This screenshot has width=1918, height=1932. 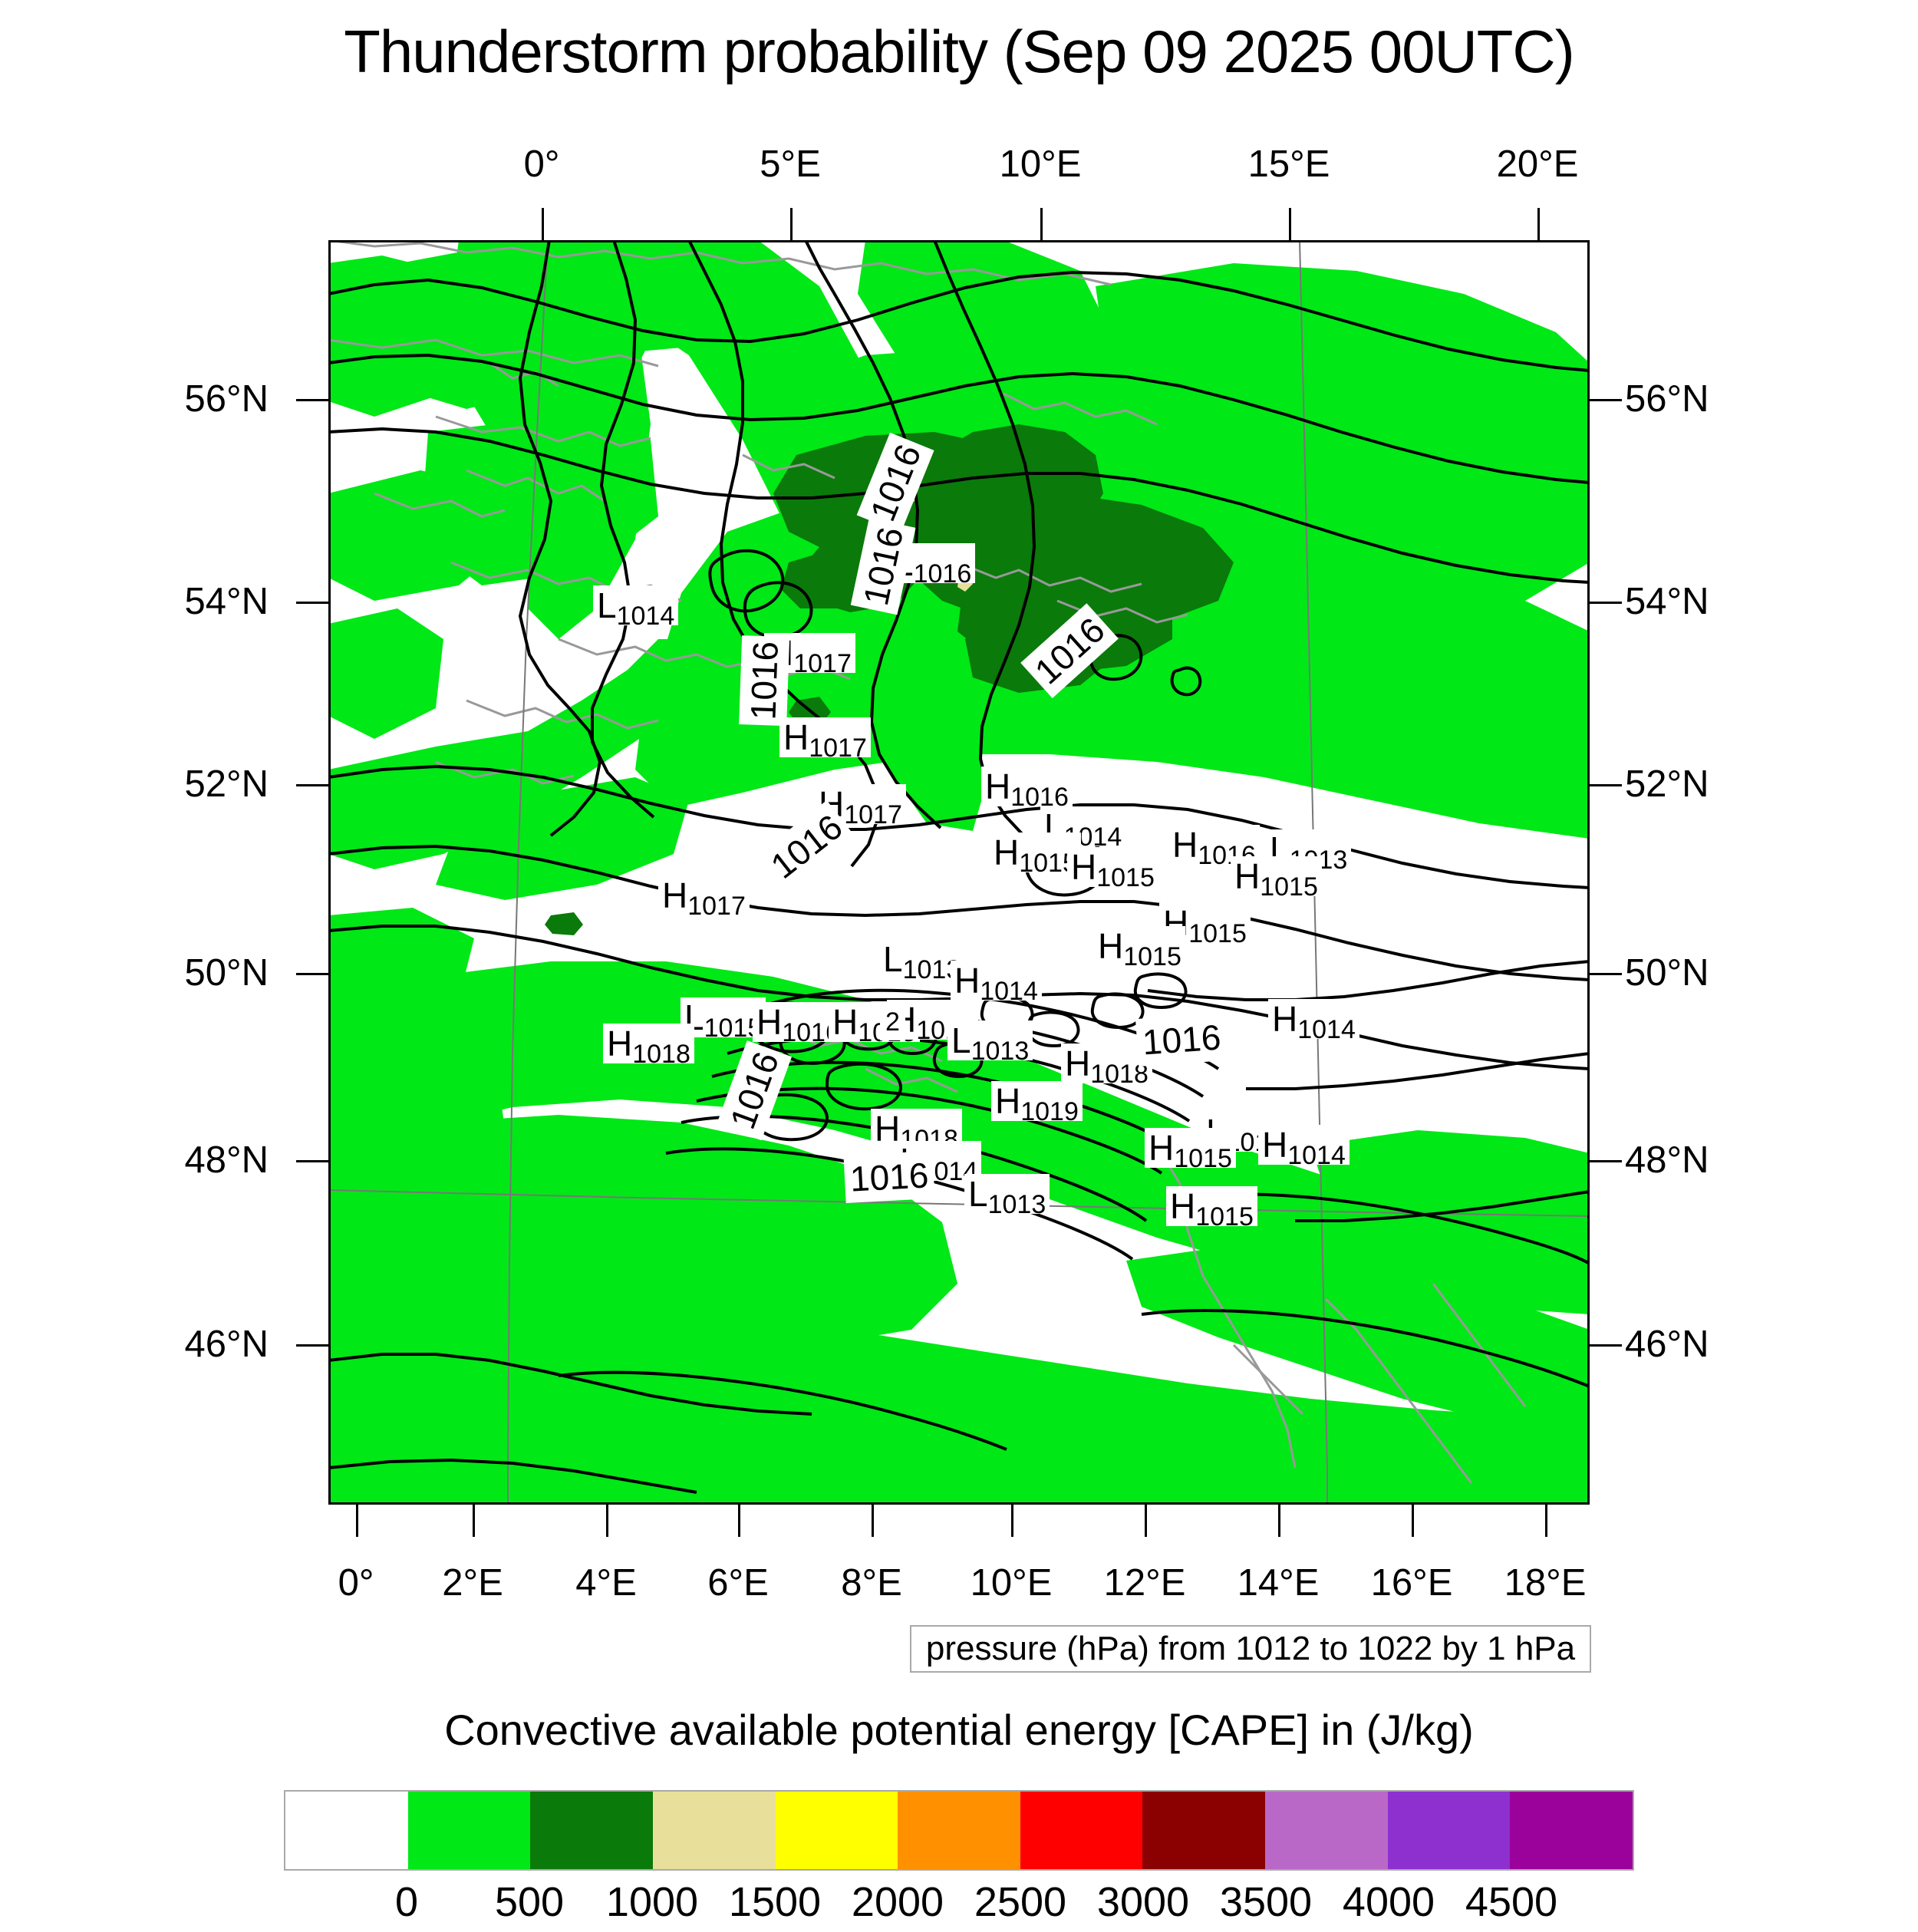 What do you see at coordinates (606, 1583) in the screenshot?
I see `lon-label-bottom-2: 4°E` at bounding box center [606, 1583].